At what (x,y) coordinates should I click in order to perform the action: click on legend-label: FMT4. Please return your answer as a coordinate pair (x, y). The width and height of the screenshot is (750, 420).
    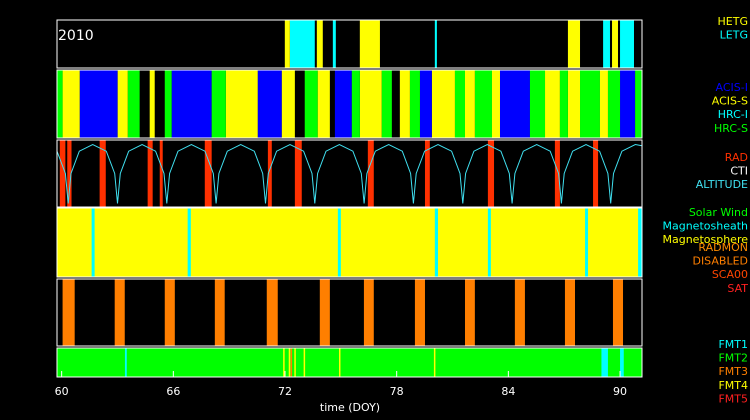
    Looking at the image, I should click on (733, 385).